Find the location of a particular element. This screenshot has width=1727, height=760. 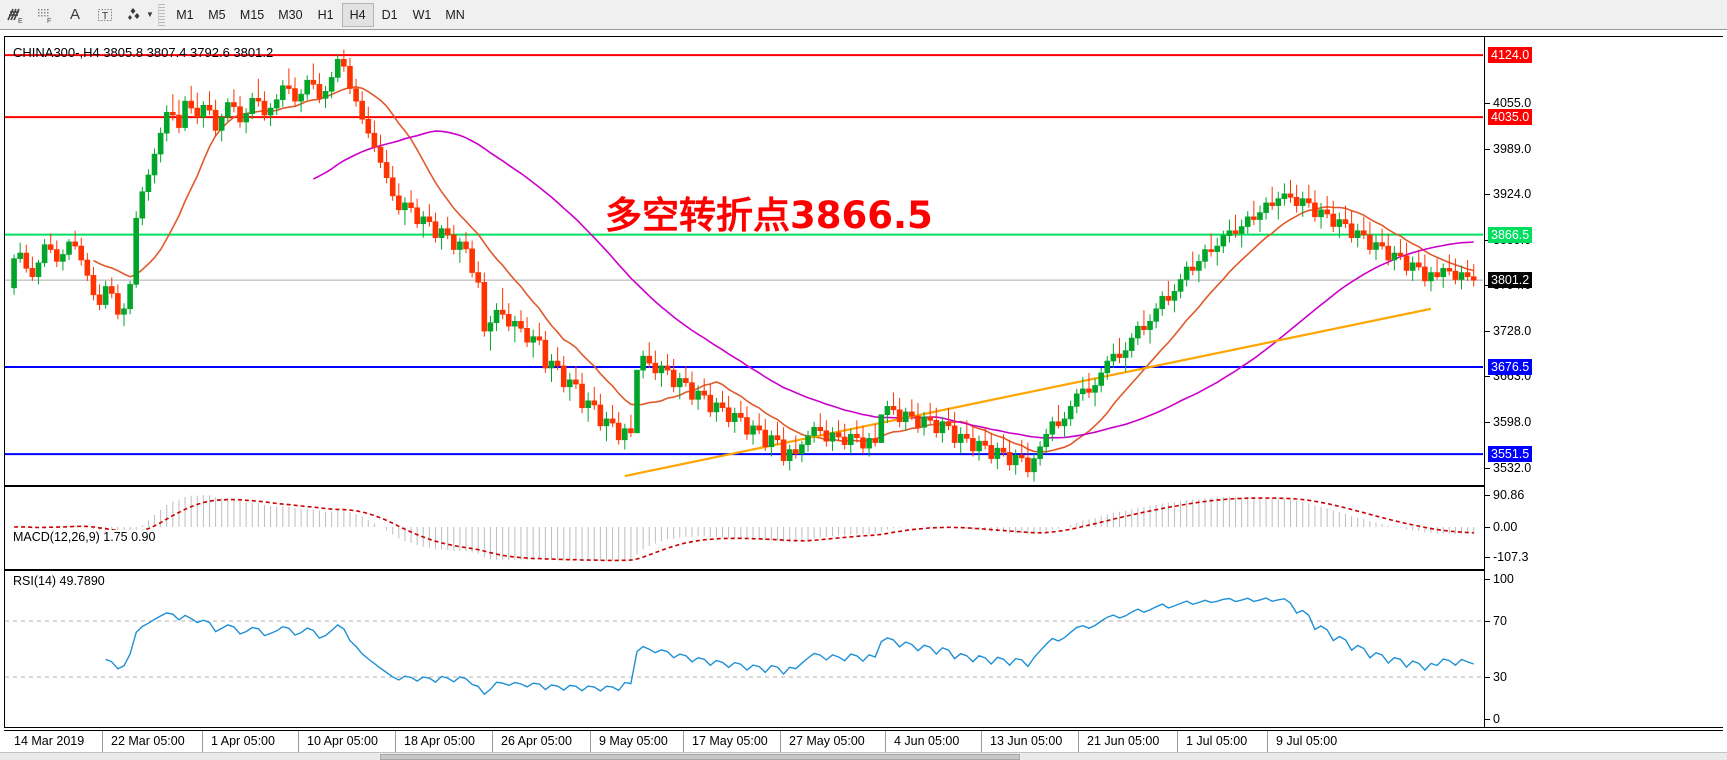

timeframe-m15: M15 is located at coordinates (252, 14).